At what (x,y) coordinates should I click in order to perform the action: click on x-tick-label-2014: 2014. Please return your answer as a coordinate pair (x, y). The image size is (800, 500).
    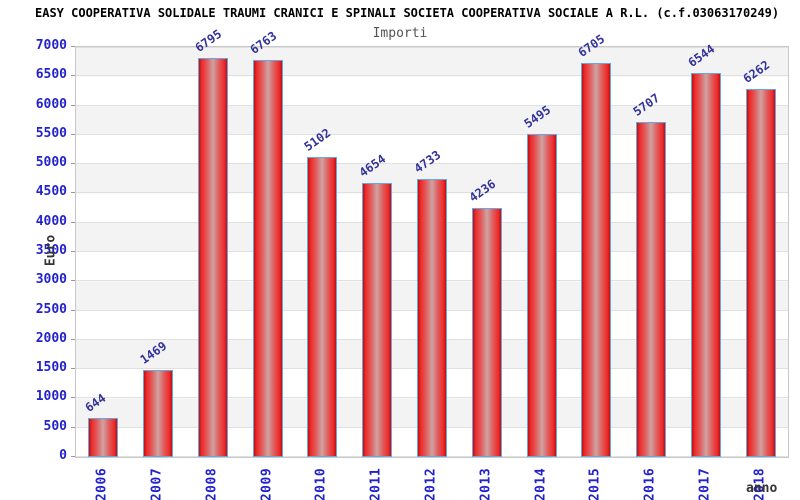
    Looking at the image, I should click on (541, 483).